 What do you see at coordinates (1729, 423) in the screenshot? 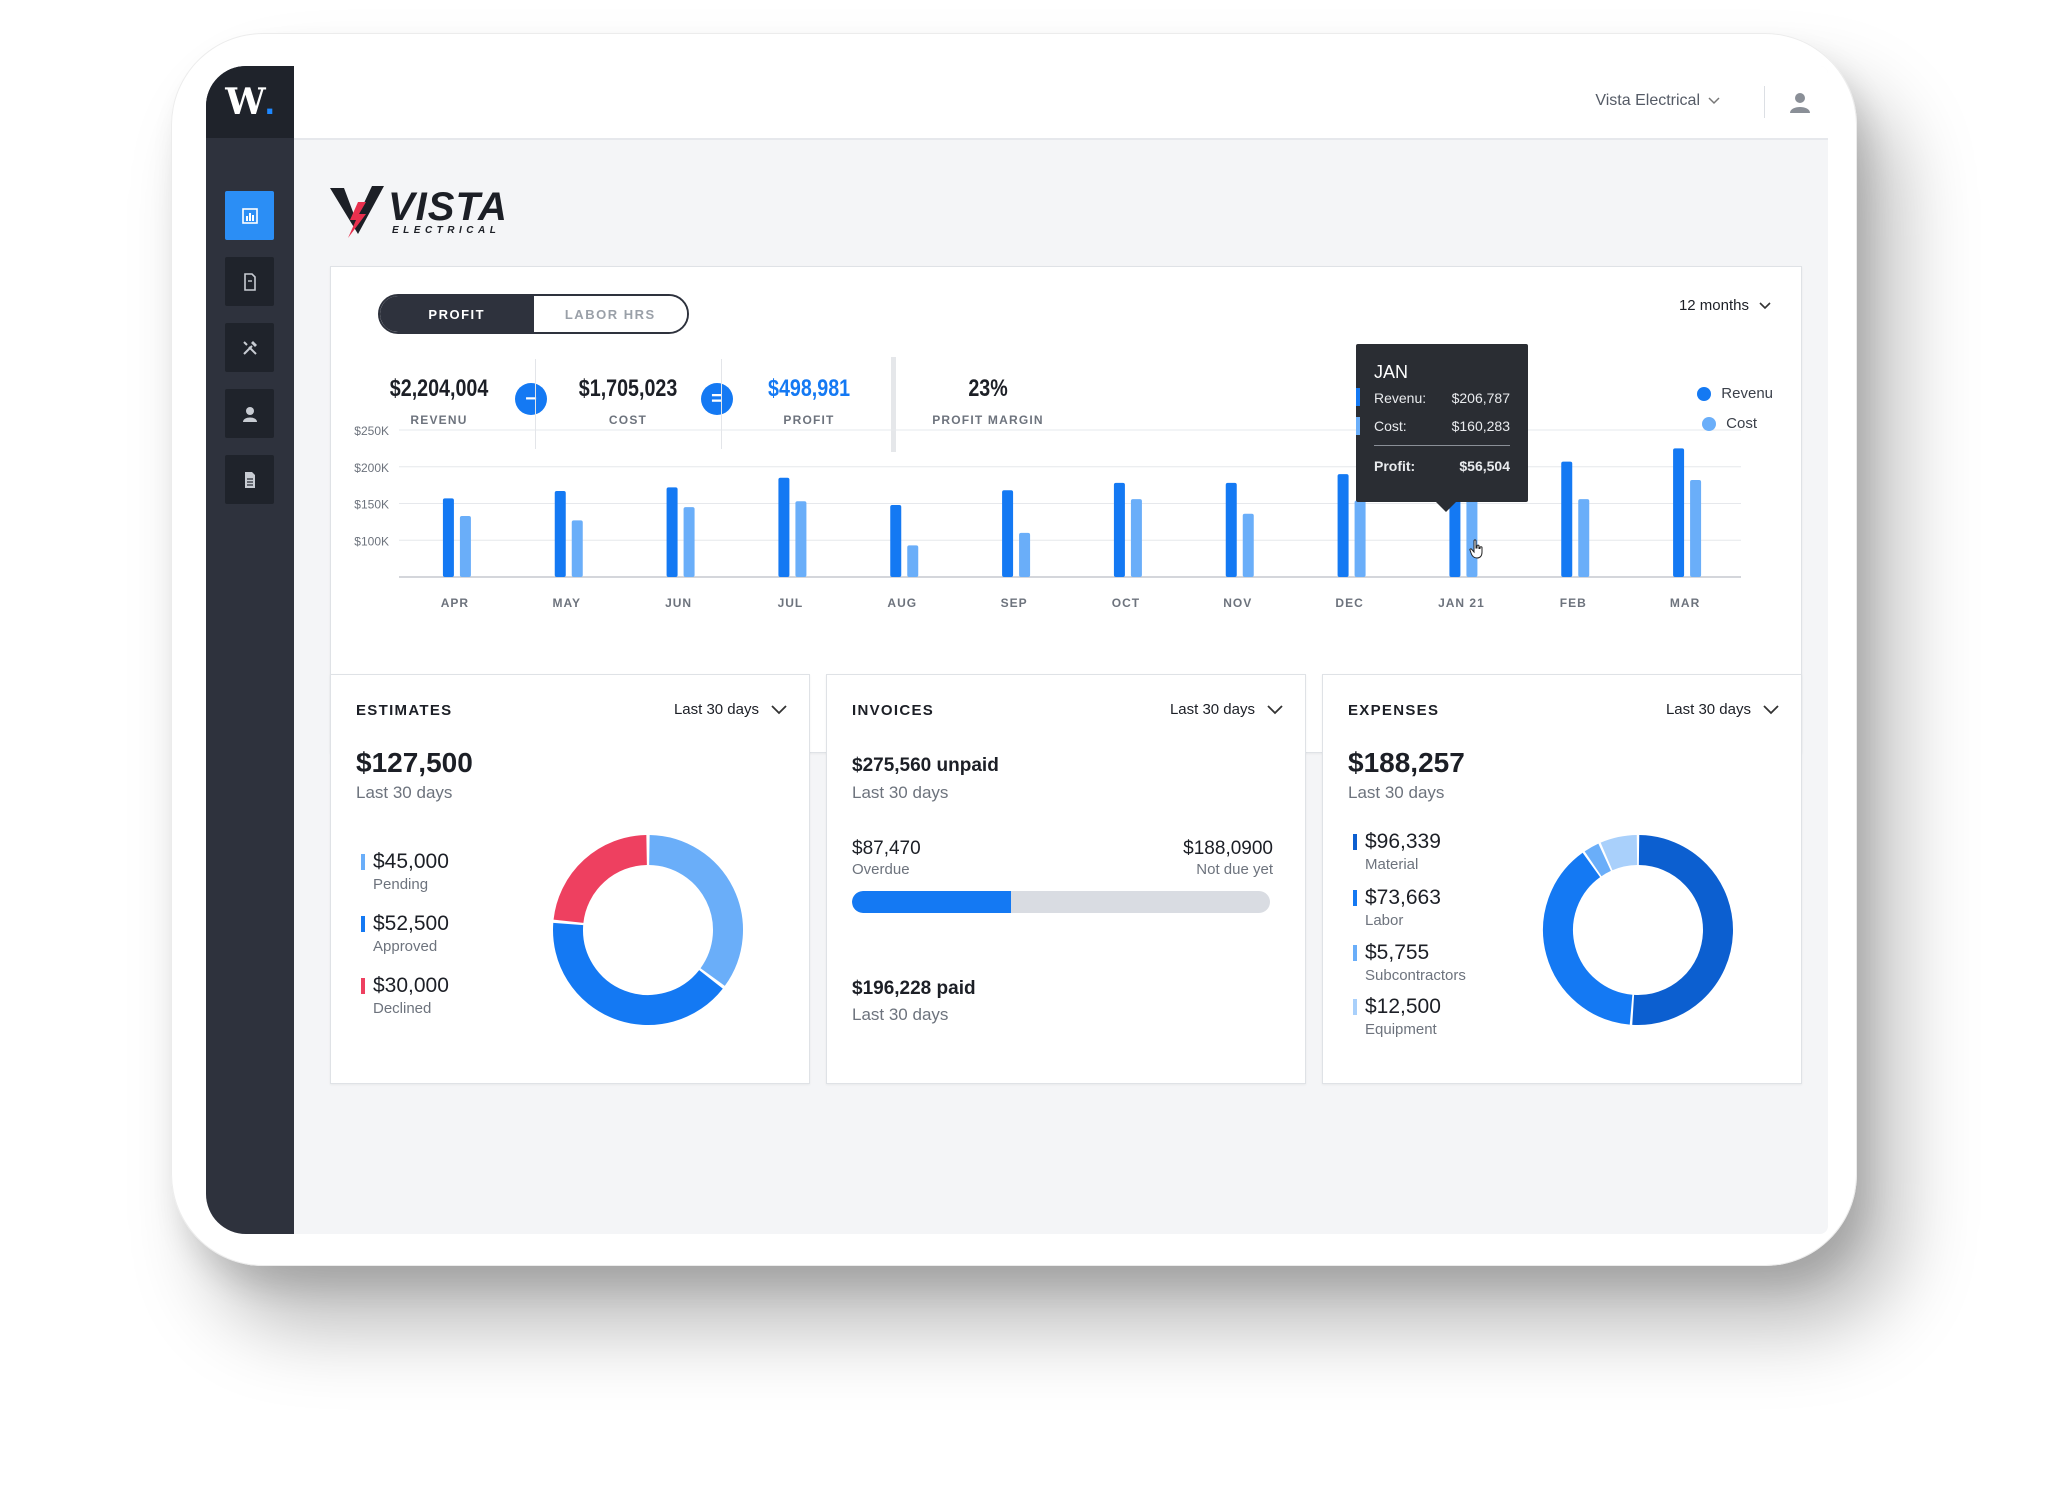
I see `legend-cost: Cost` at bounding box center [1729, 423].